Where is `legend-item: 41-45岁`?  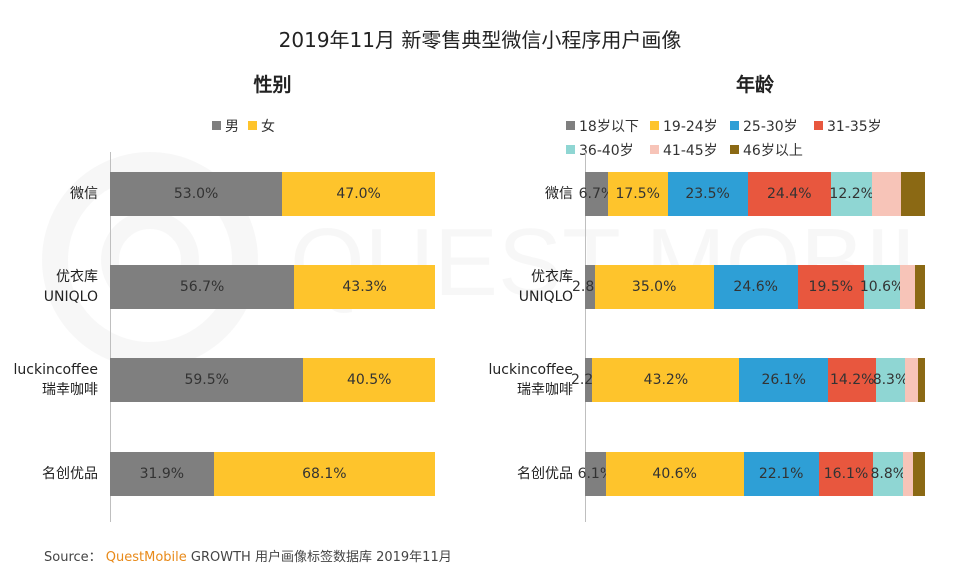
legend-item: 41-45岁 is located at coordinates (684, 150).